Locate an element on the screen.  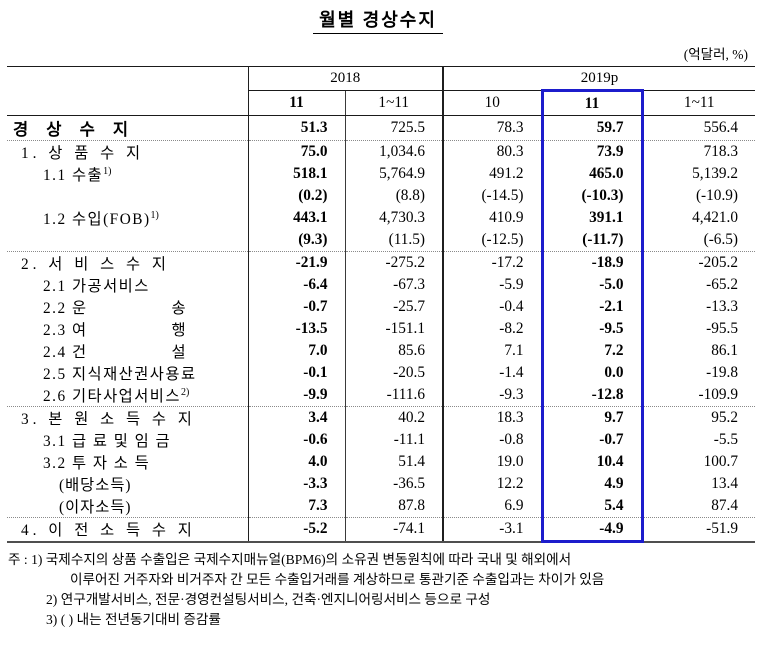
header-corner-cell is located at coordinates (127, 91).